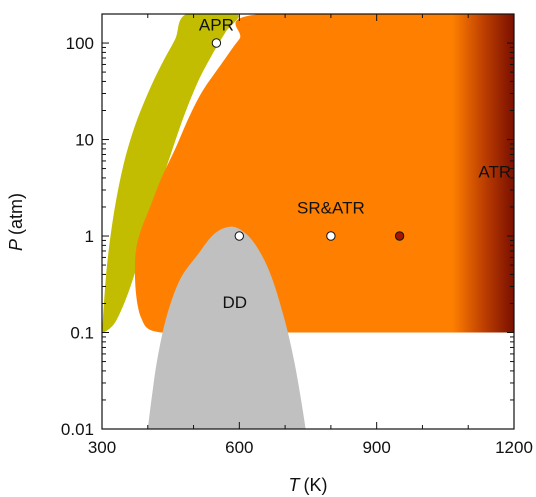 This screenshot has width=536, height=497. What do you see at coordinates (494, 171) in the screenshot?
I see `label-atr: ATR` at bounding box center [494, 171].